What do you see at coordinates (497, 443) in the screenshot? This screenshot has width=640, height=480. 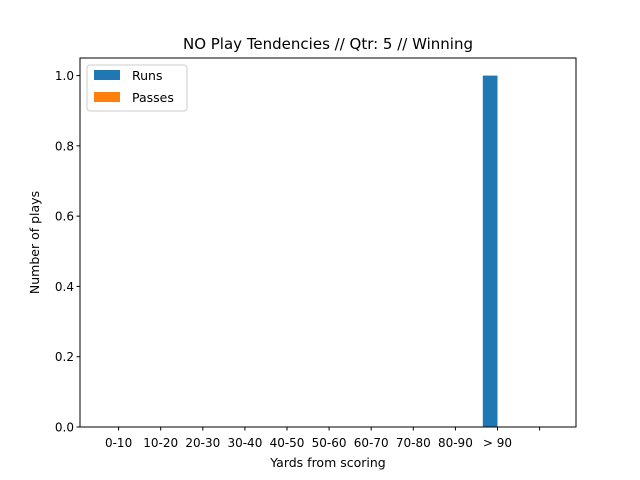 I see `x-tick-label: > 90` at bounding box center [497, 443].